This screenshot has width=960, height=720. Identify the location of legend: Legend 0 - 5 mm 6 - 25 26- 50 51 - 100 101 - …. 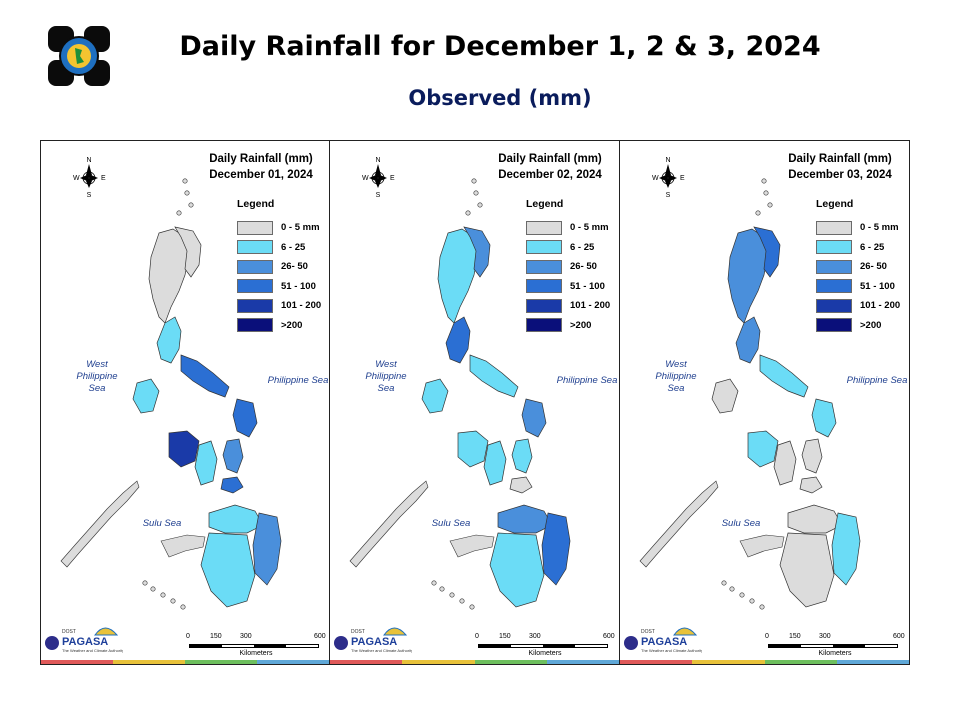
(568, 266).